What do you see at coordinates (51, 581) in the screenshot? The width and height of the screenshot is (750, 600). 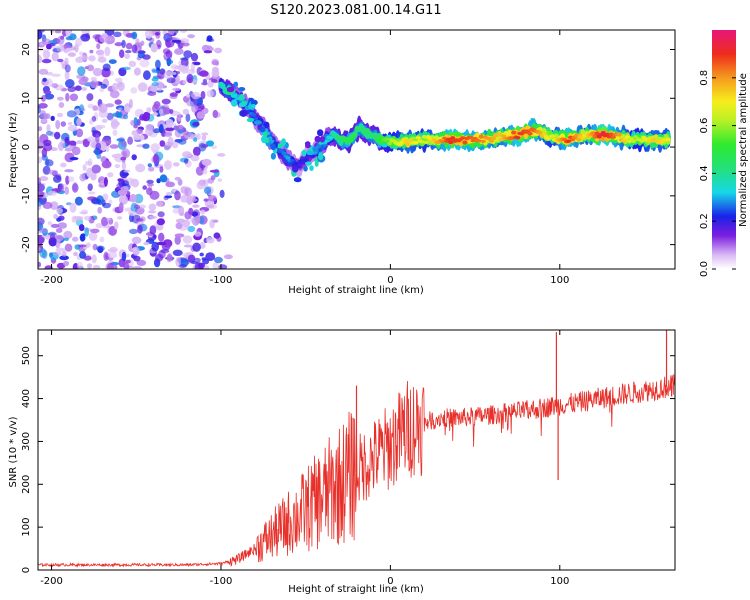 I see `x-tick-label: -200` at bounding box center [51, 581].